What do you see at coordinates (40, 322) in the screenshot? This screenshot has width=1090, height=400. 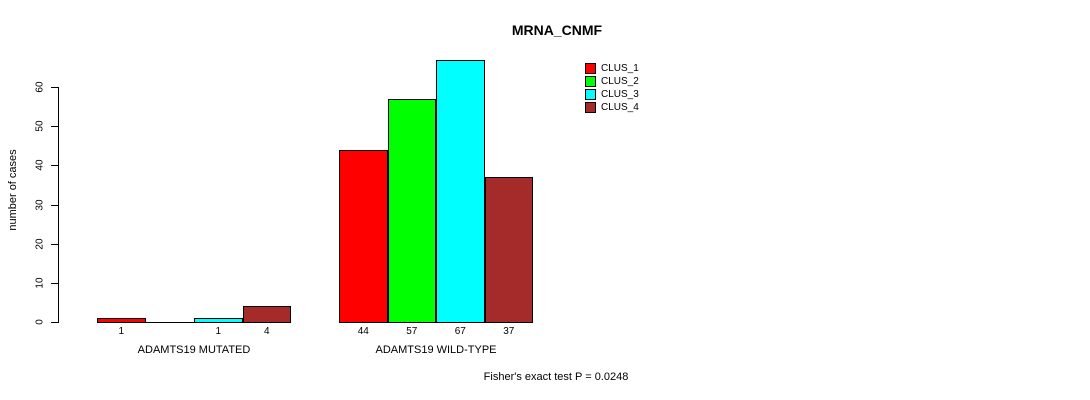 I see `y-axis-tick-label: 0` at bounding box center [40, 322].